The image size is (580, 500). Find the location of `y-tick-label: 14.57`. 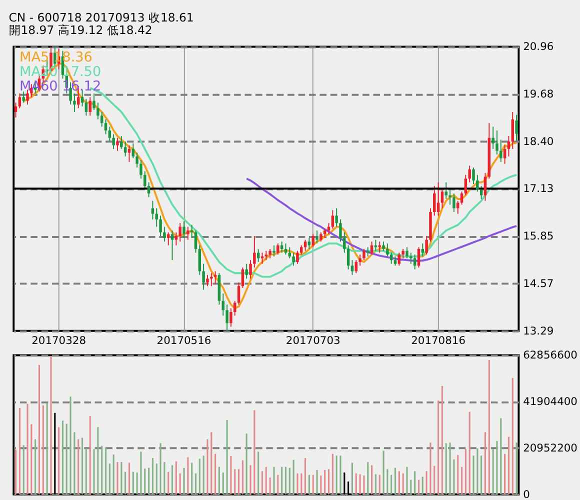

y-tick-label: 14.57 is located at coordinates (538, 283).